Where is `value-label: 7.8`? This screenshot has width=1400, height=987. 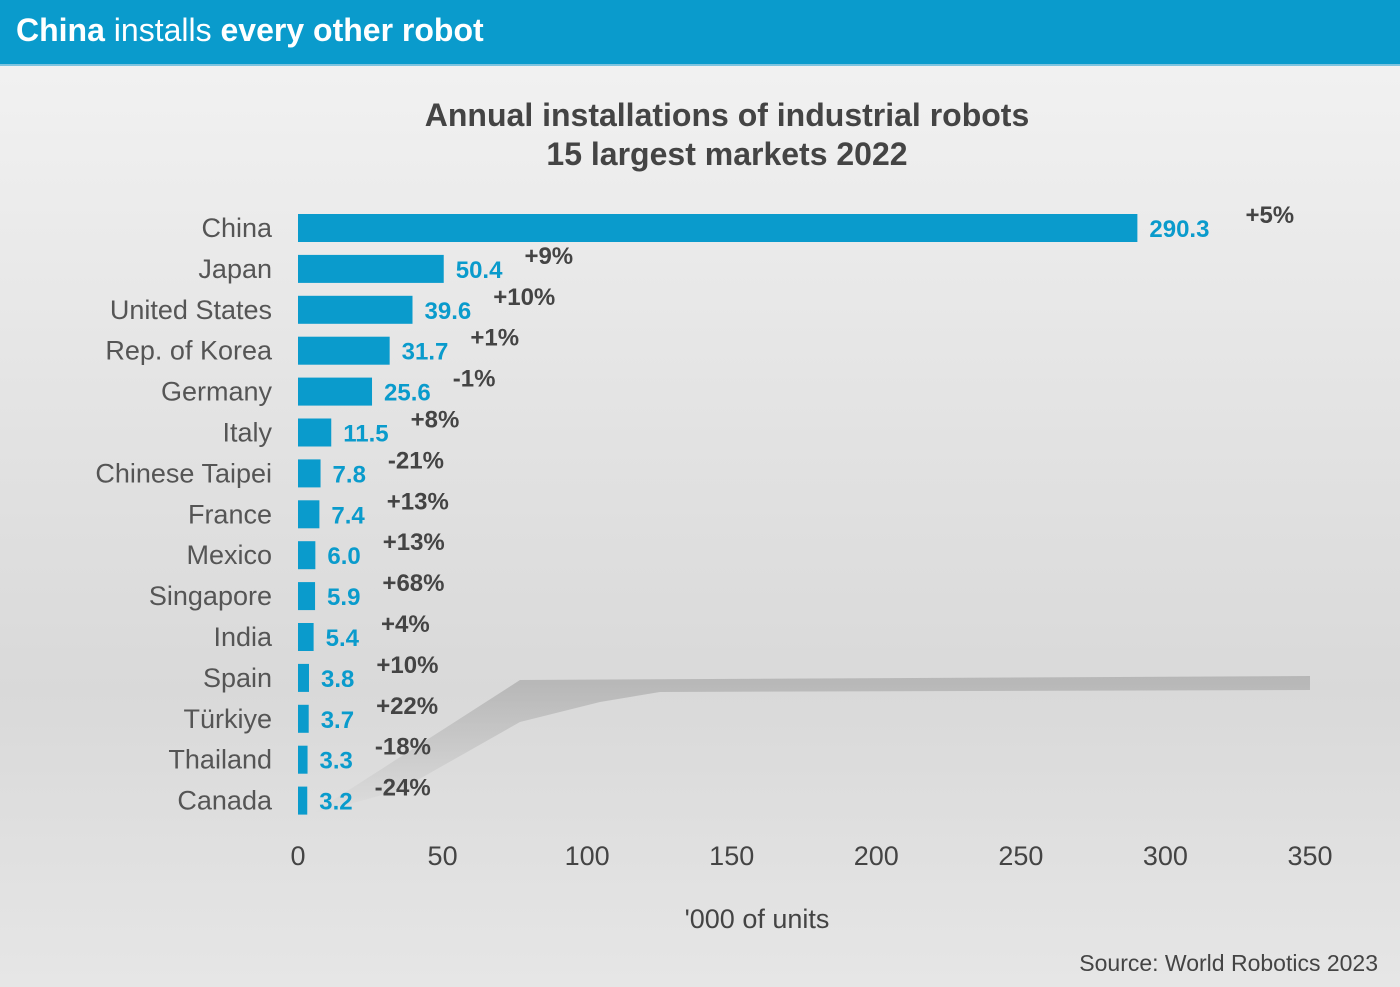 value-label: 7.8 is located at coordinates (349, 474).